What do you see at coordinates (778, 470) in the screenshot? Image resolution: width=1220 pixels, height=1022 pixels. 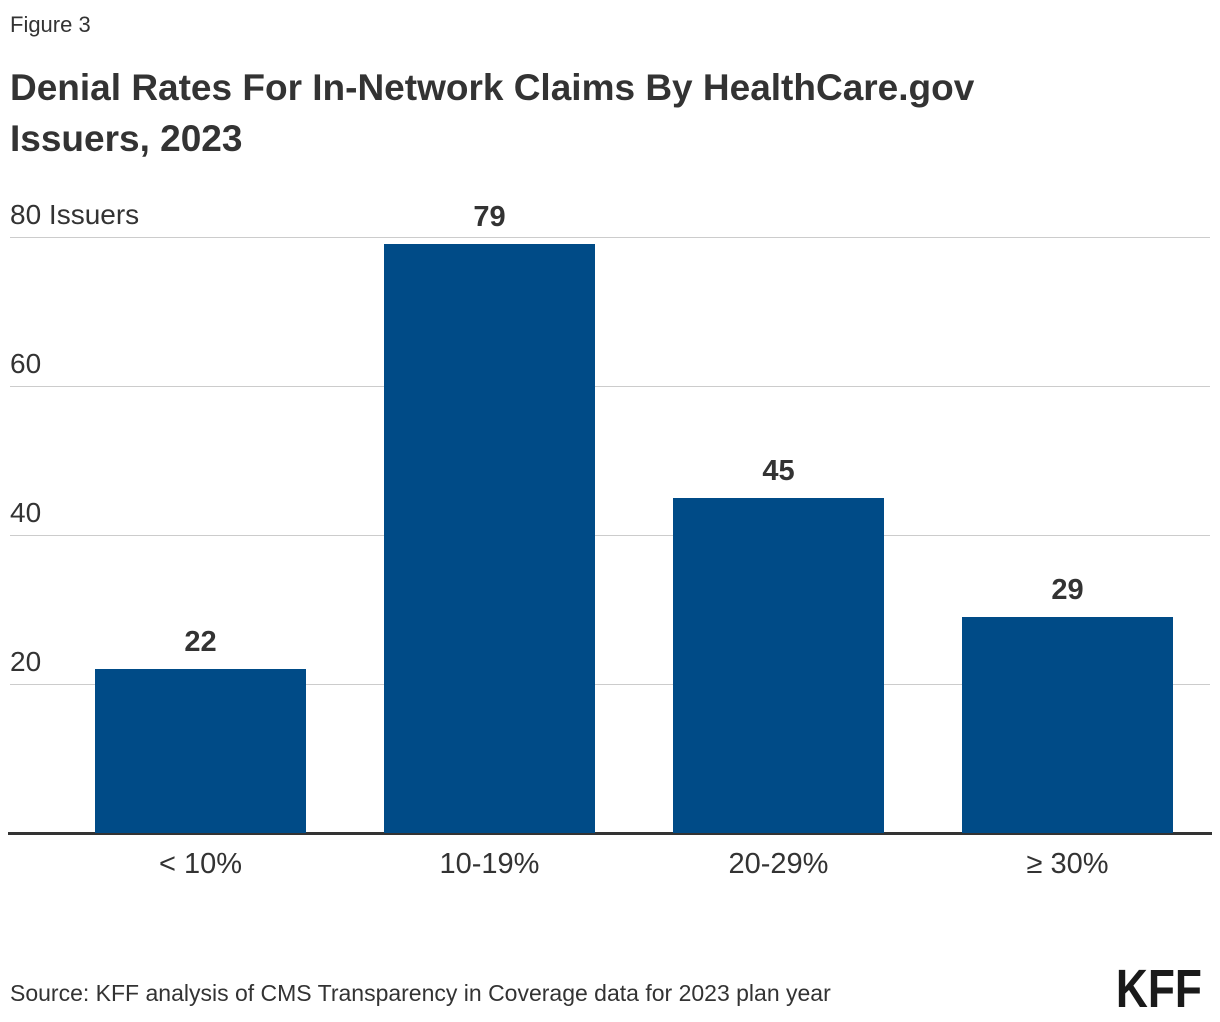 I see `bar-value-label: 45` at bounding box center [778, 470].